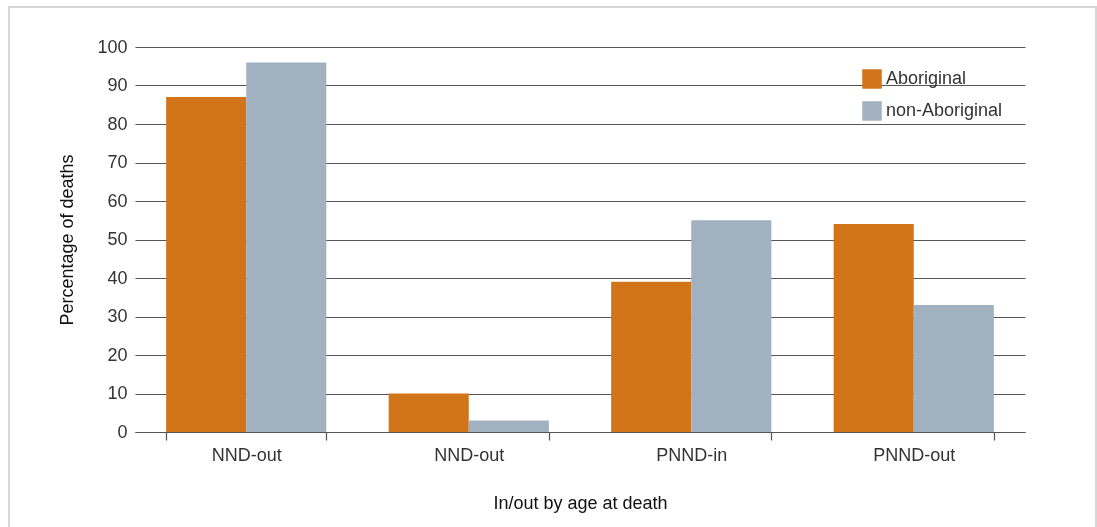 This screenshot has width=1097, height=527. Describe the element at coordinates (117, 239) in the screenshot. I see `y-tick-label: 50` at that location.